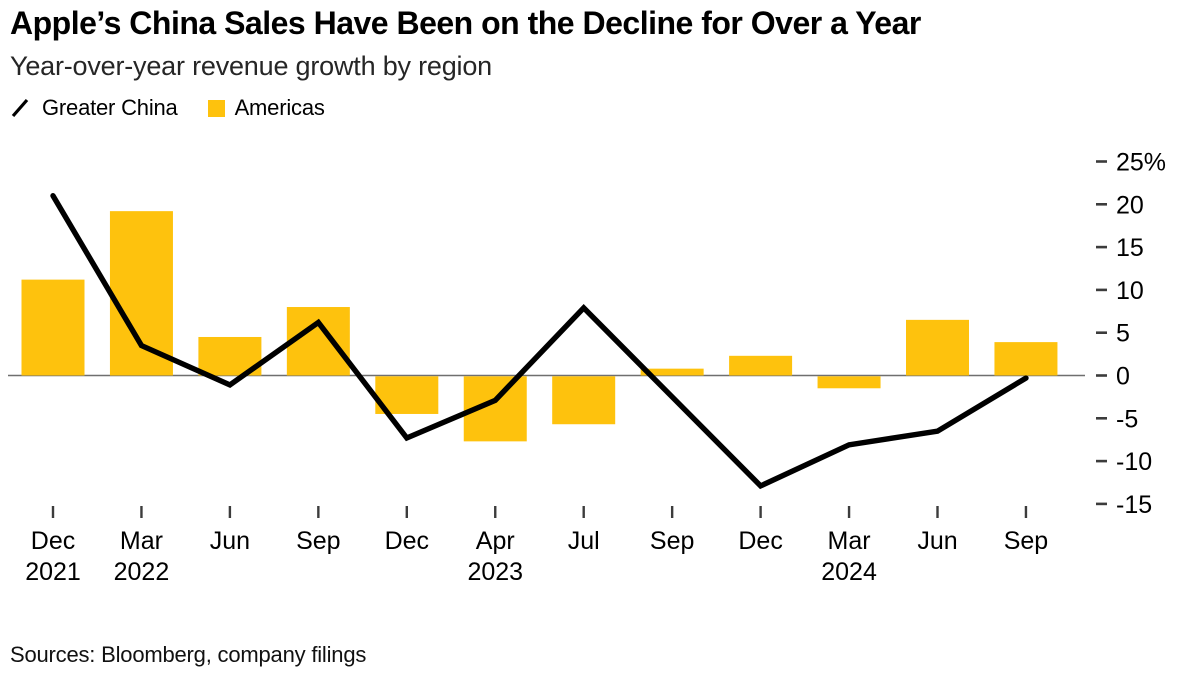 The width and height of the screenshot is (1183, 679). What do you see at coordinates (1130, 291) in the screenshot?
I see `y-tick-label-10: 10` at bounding box center [1130, 291].